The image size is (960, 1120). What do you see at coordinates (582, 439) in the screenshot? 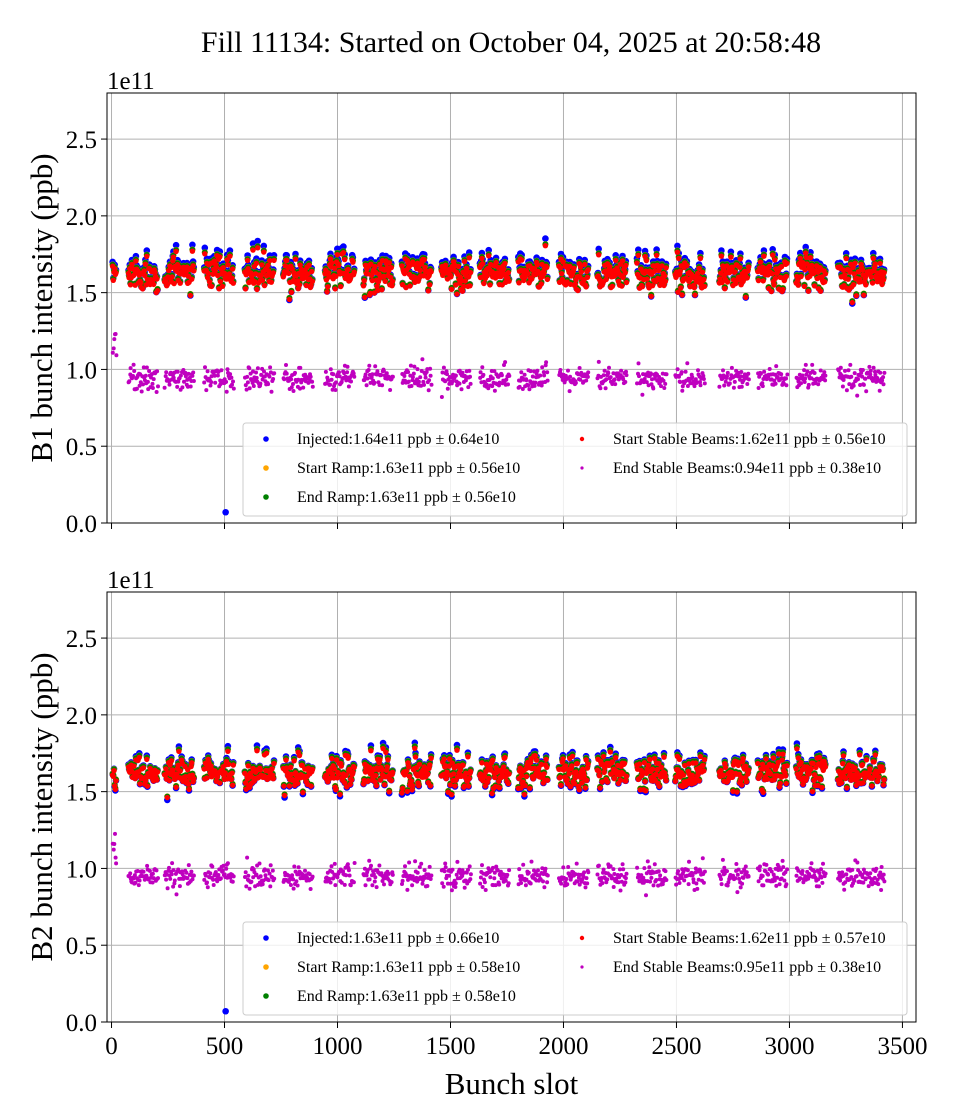
I see `legend-marker` at bounding box center [582, 439].